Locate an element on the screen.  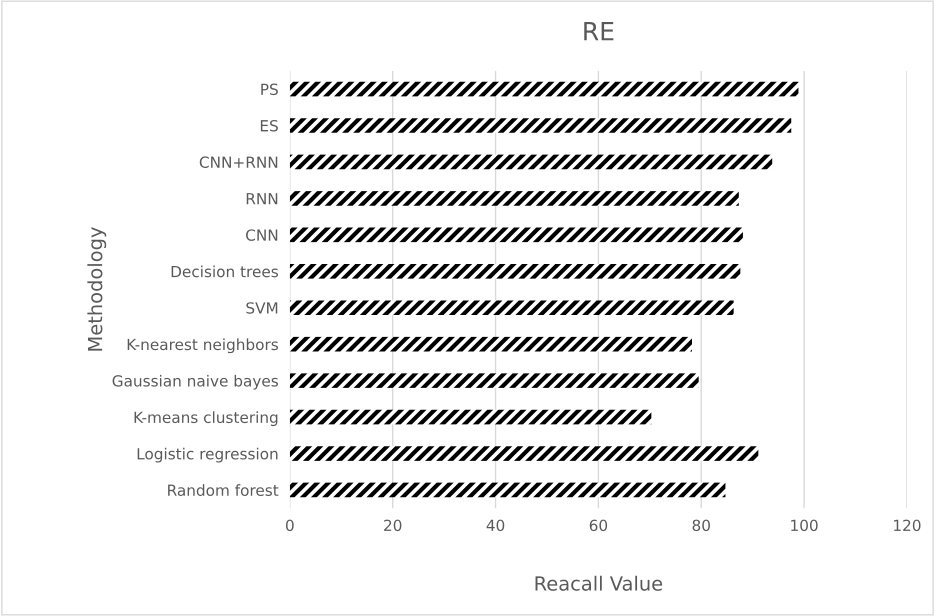
y-tick-label: RNN is located at coordinates (262, 198).